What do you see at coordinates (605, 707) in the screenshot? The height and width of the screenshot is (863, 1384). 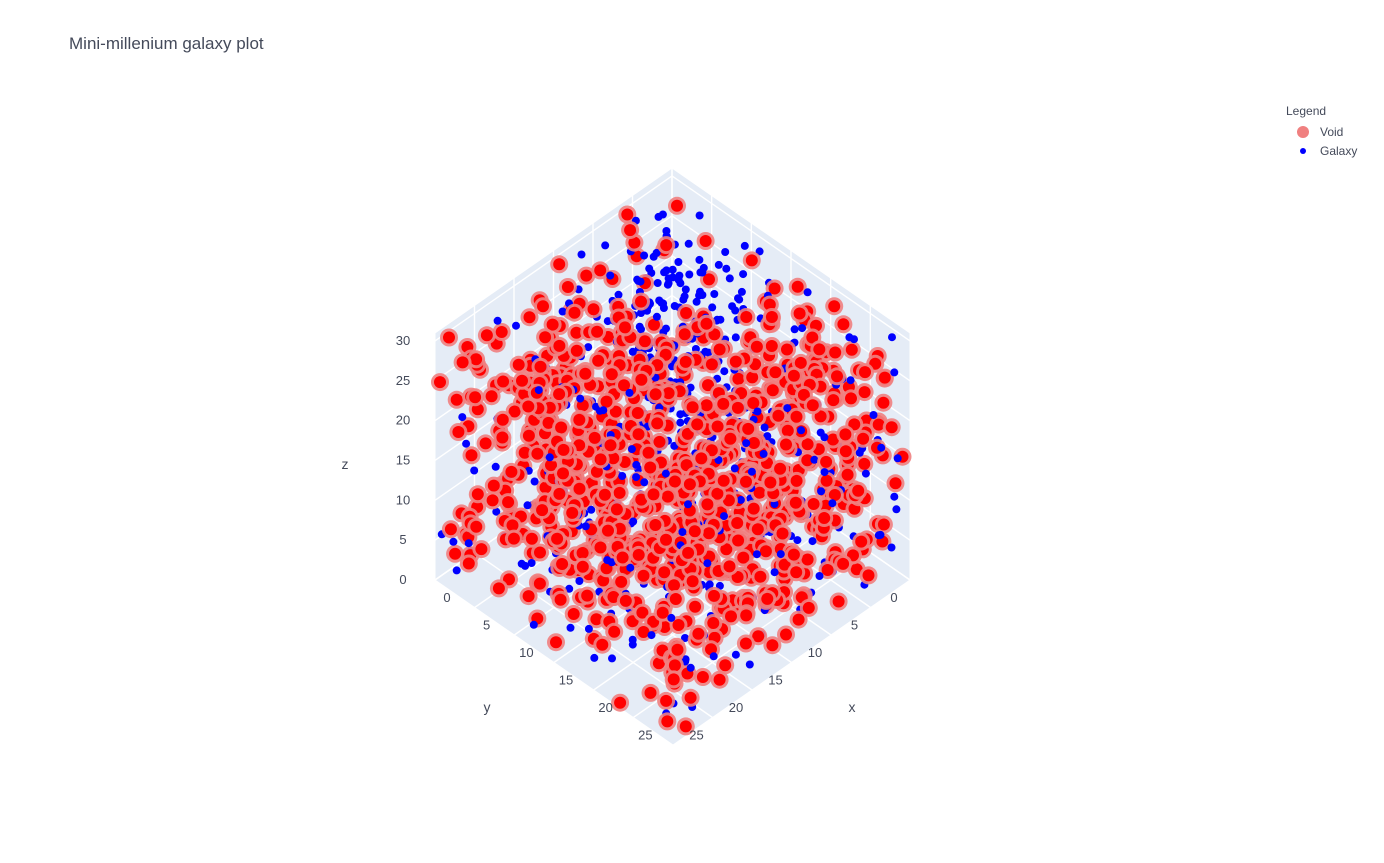 I see `x-tick-label: 20` at bounding box center [605, 707].